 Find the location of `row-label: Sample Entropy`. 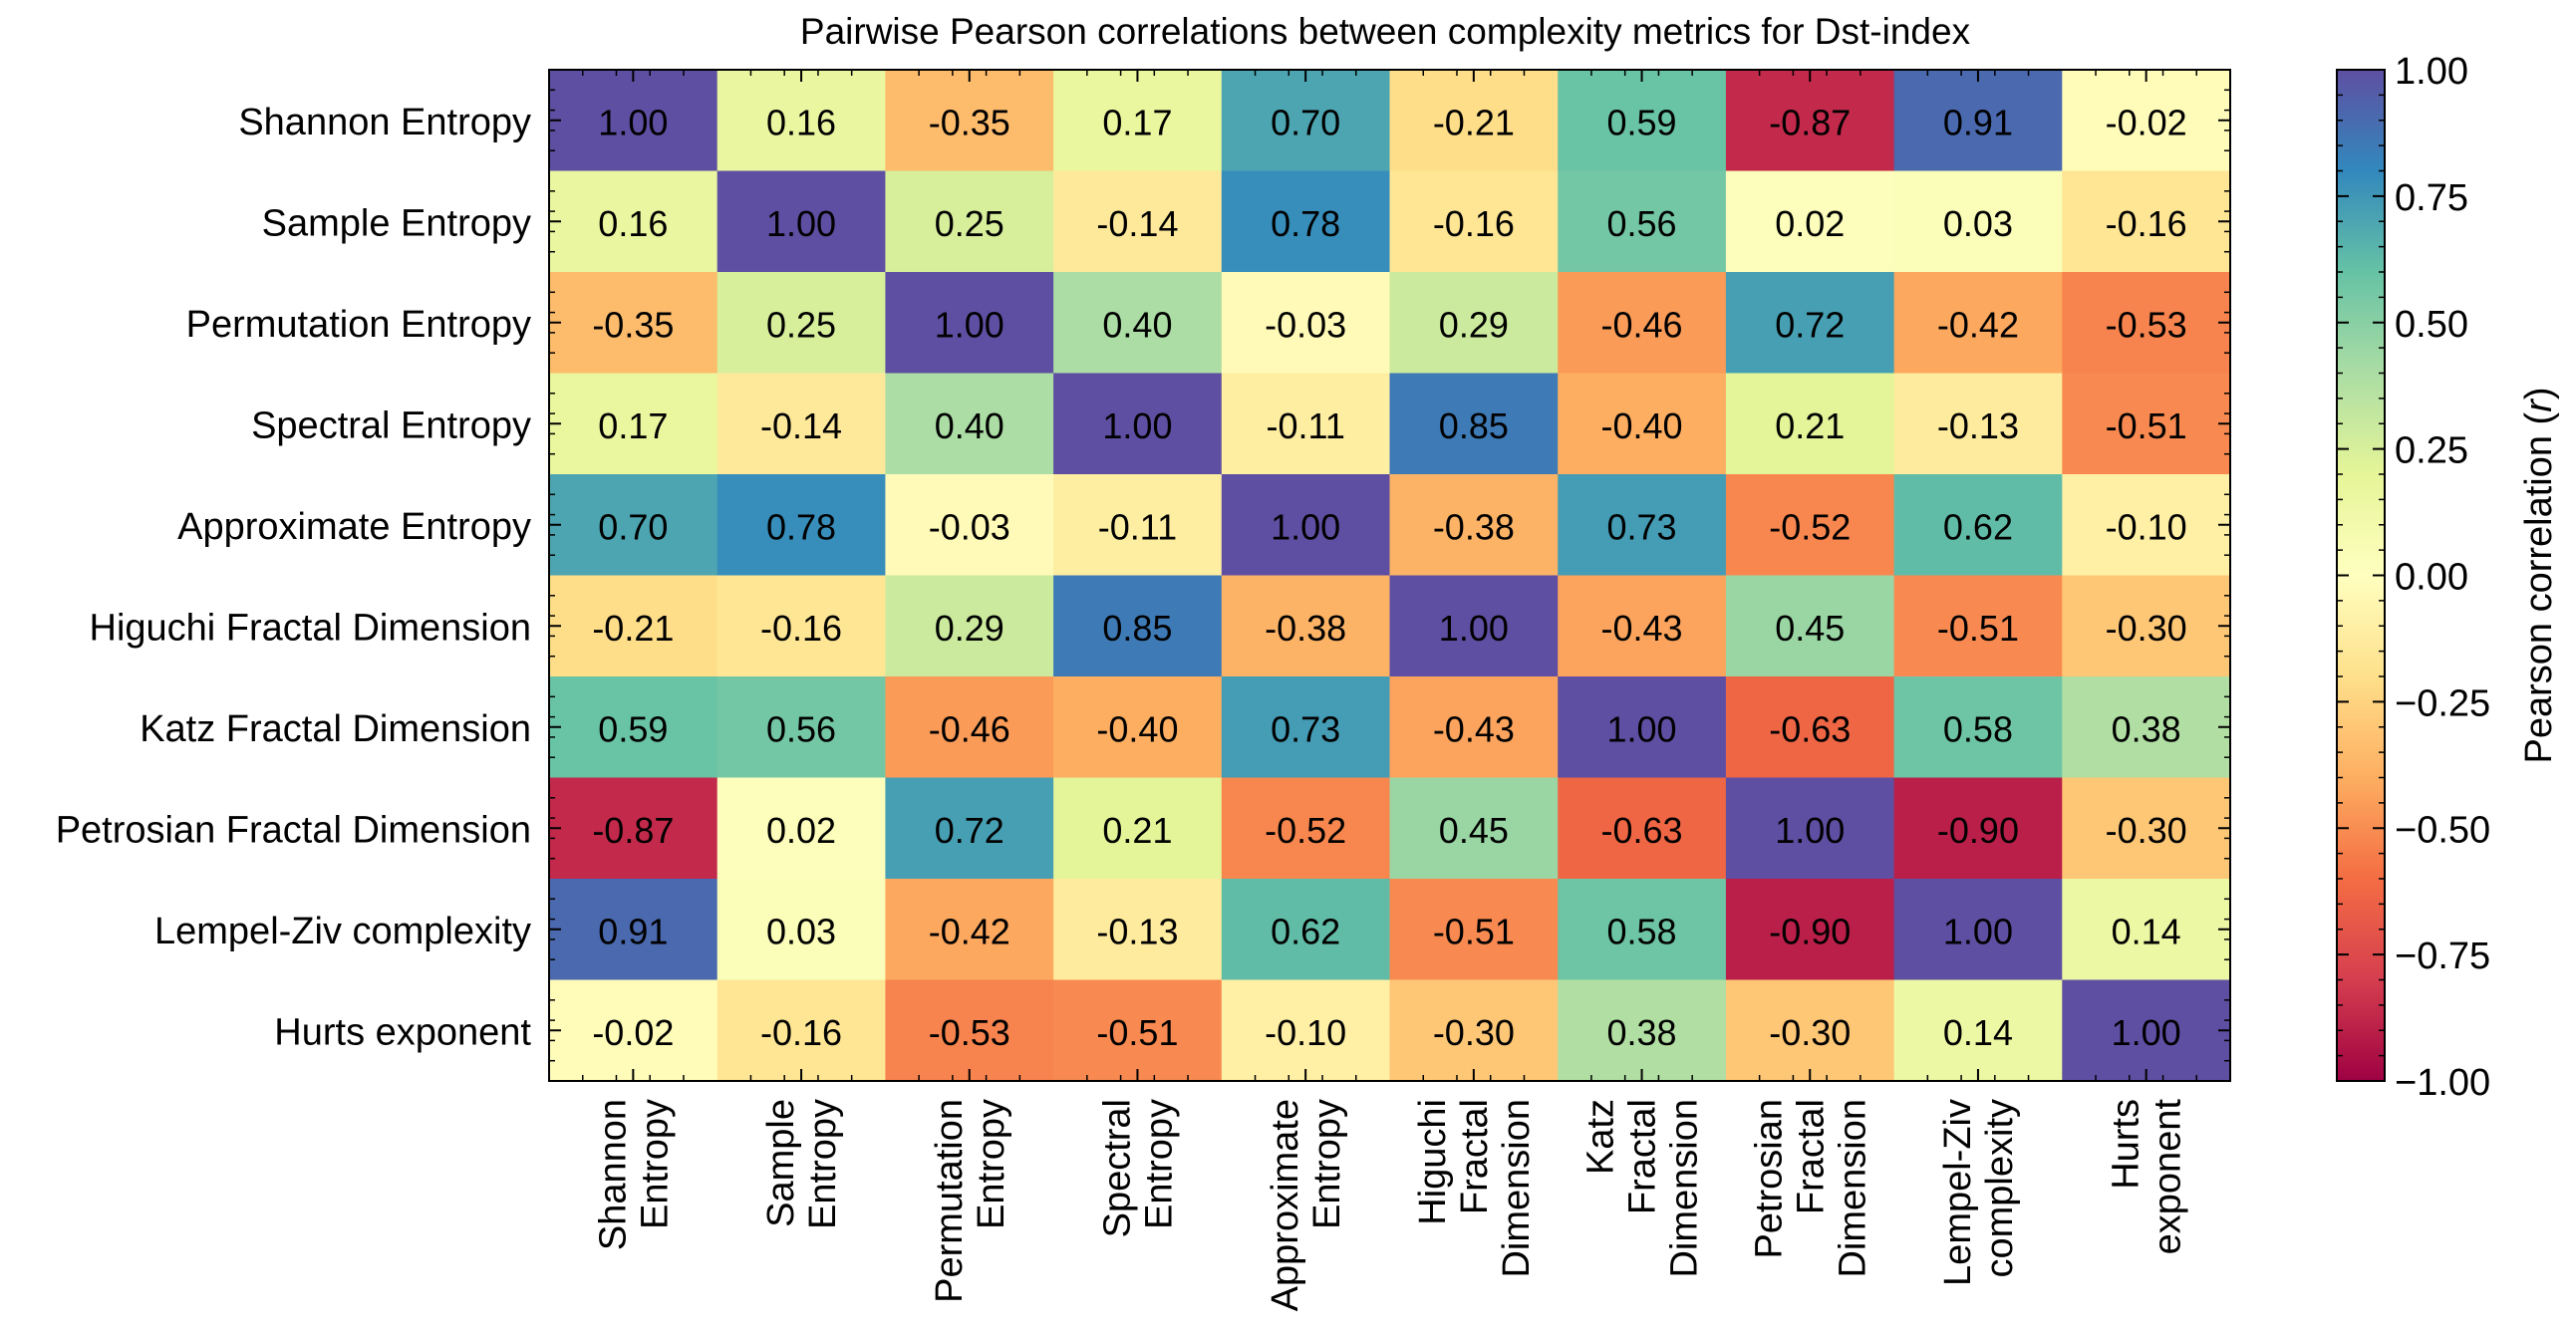

row-label: Sample Entropy is located at coordinates (396, 223).